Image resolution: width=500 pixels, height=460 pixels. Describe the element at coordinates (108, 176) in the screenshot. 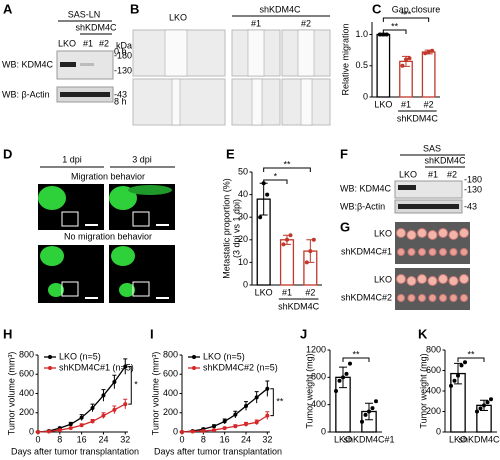

I see `row-label: Migration behavior` at that location.